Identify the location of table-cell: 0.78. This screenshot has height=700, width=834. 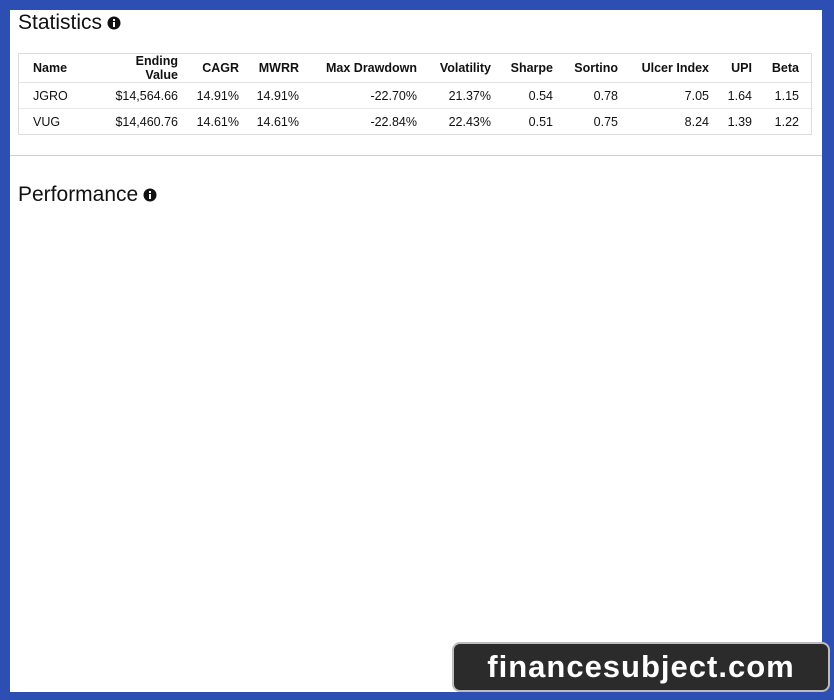
(593, 95).